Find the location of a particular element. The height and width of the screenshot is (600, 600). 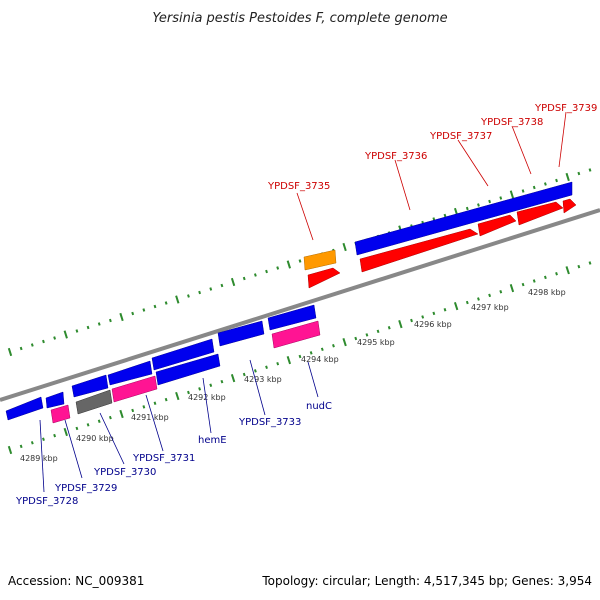

gene-ypdsf-3739-arrow is located at coordinates (569, 206).